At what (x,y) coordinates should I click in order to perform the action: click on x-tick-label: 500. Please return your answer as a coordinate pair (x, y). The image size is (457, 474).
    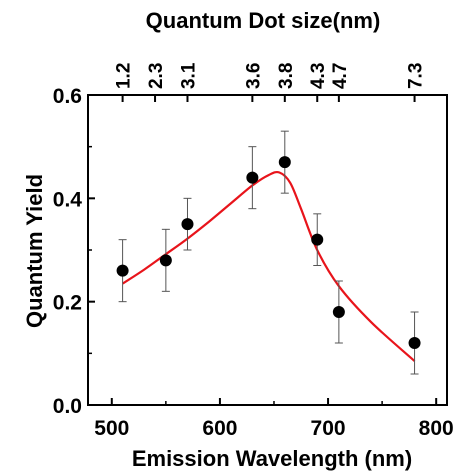
    Looking at the image, I should click on (111, 428).